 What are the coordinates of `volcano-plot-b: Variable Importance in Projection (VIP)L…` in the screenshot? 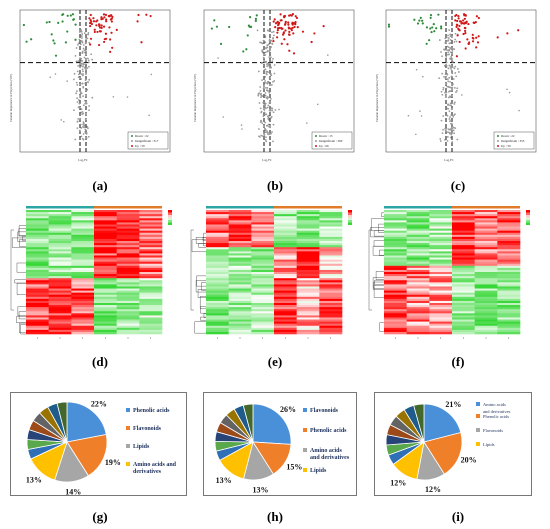 It's located at (274, 85).